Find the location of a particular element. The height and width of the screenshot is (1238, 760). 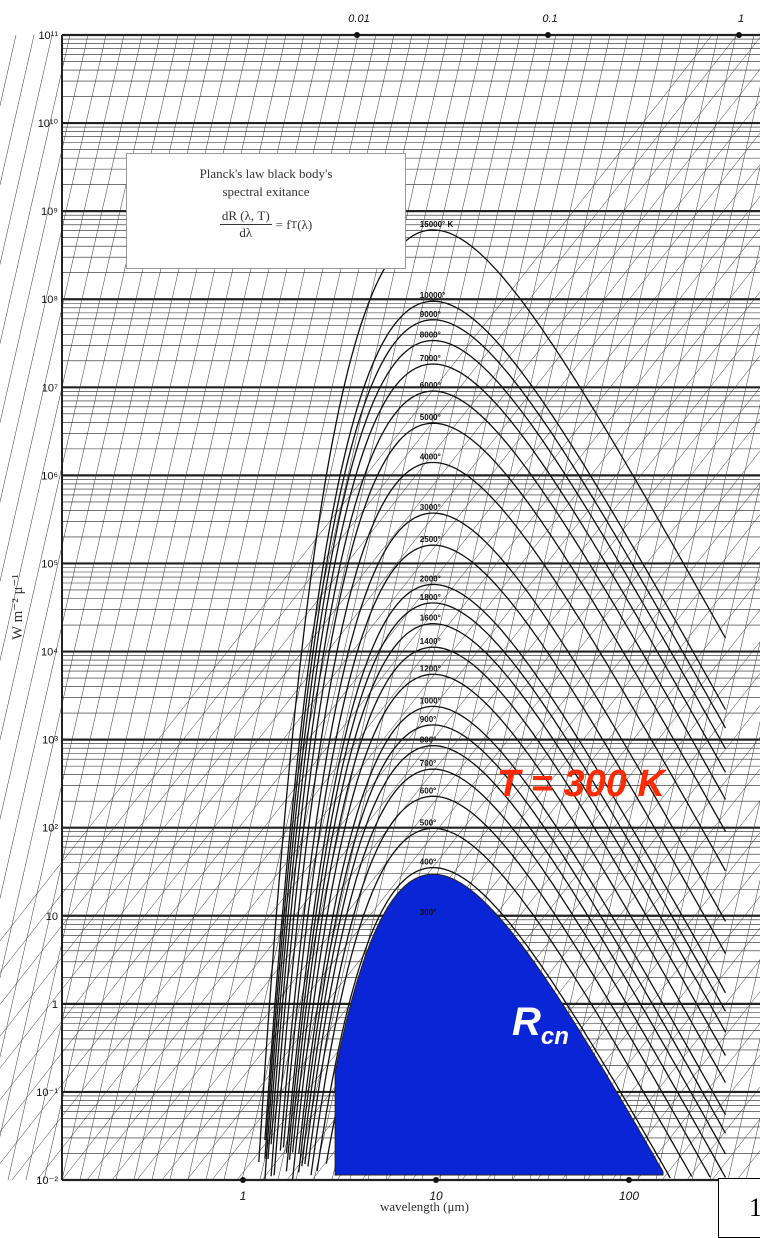

area-label-main: R is located at coordinates (526, 1022).